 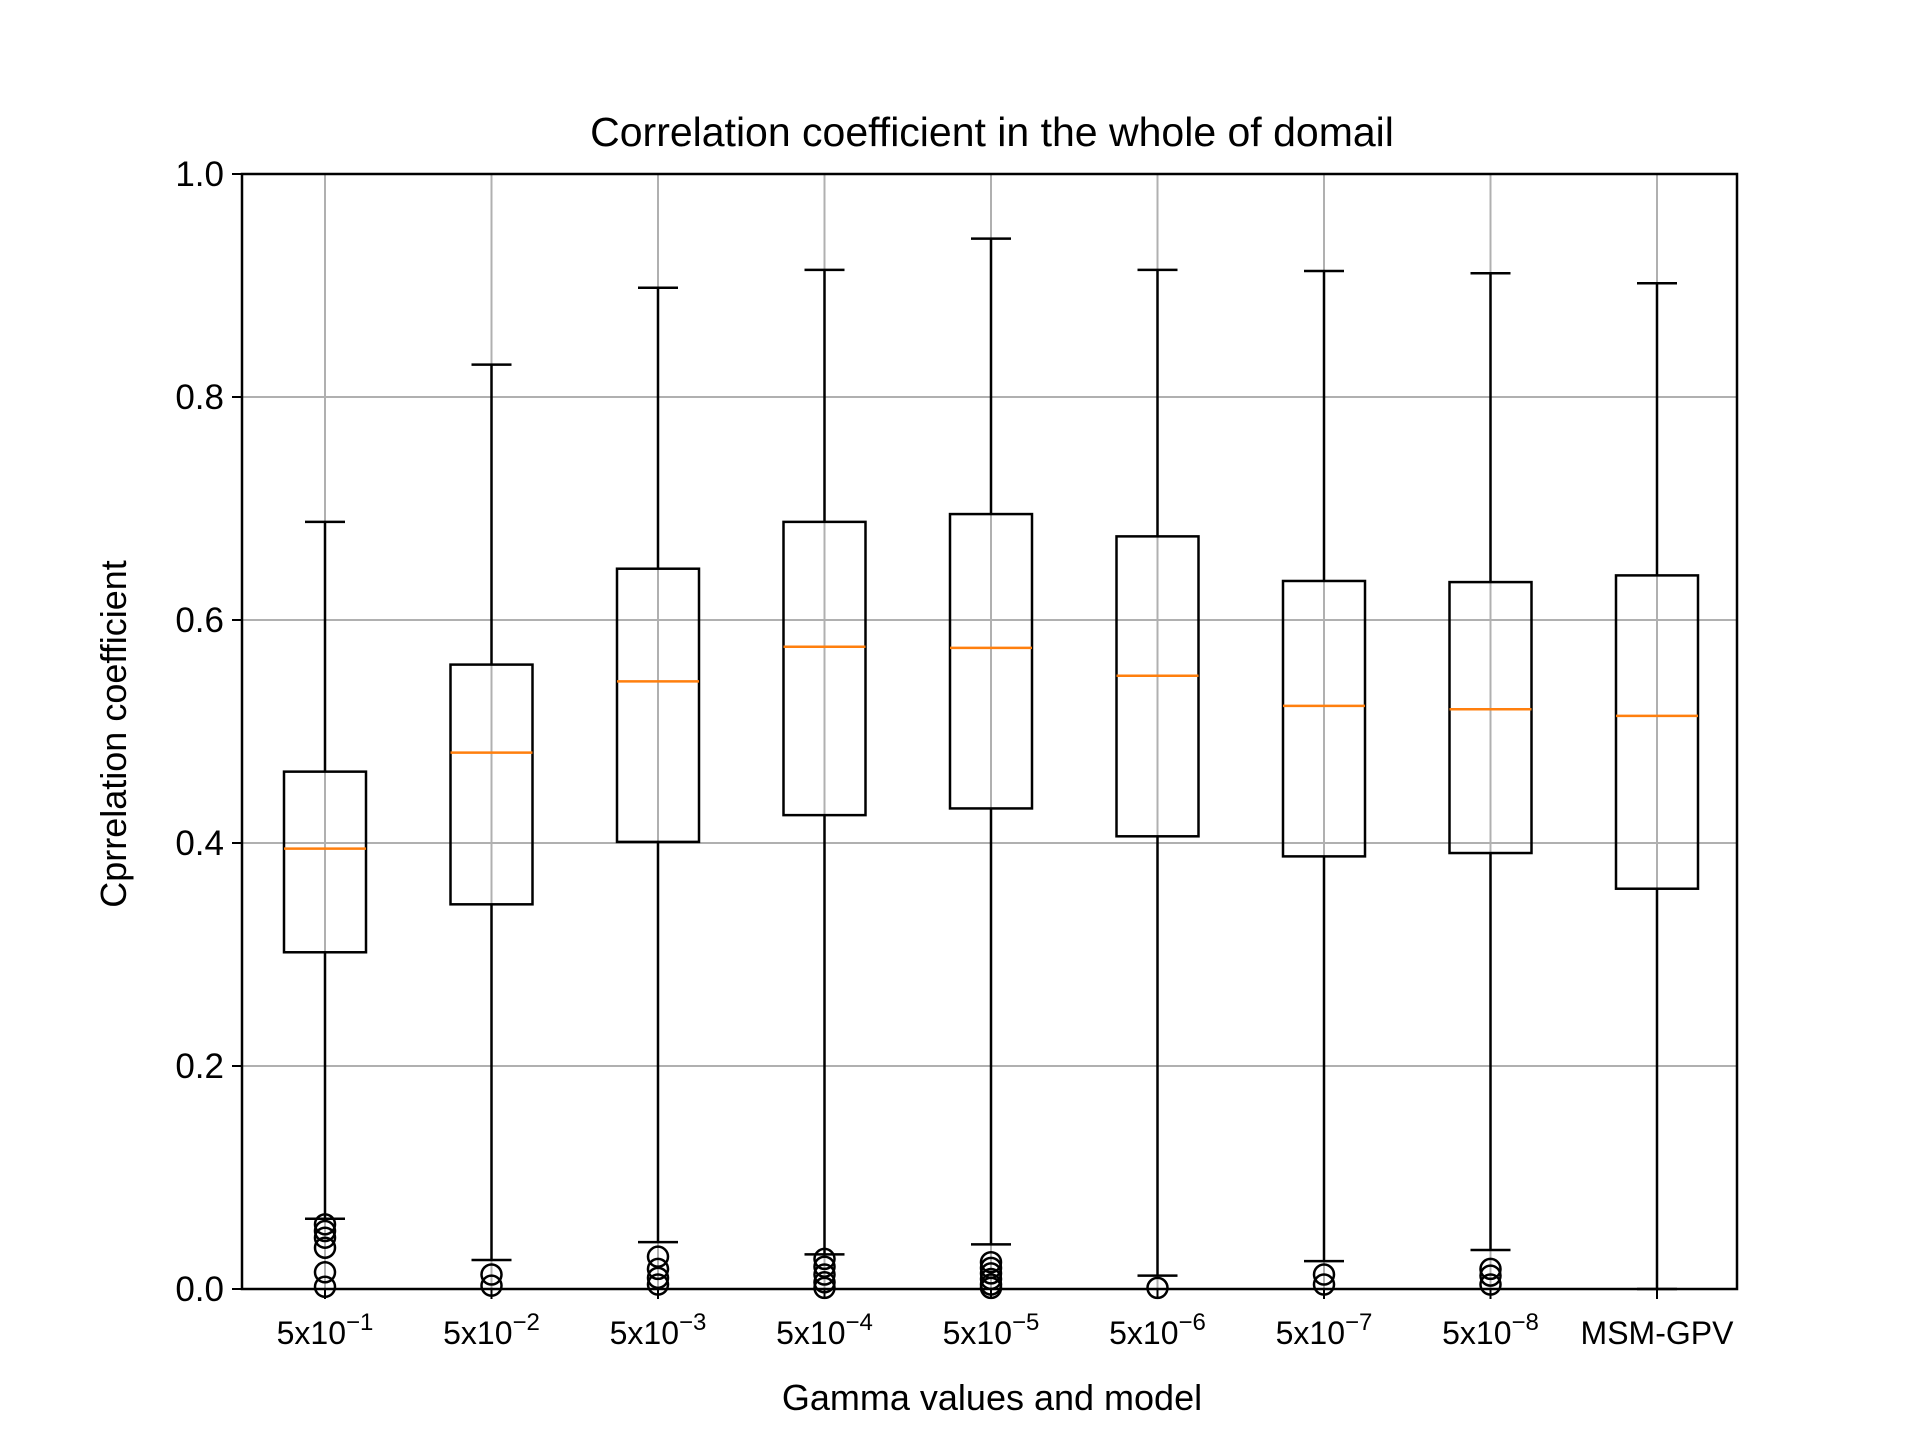 What do you see at coordinates (199, 620) in the screenshot?
I see `y-tick-label: 0.6` at bounding box center [199, 620].